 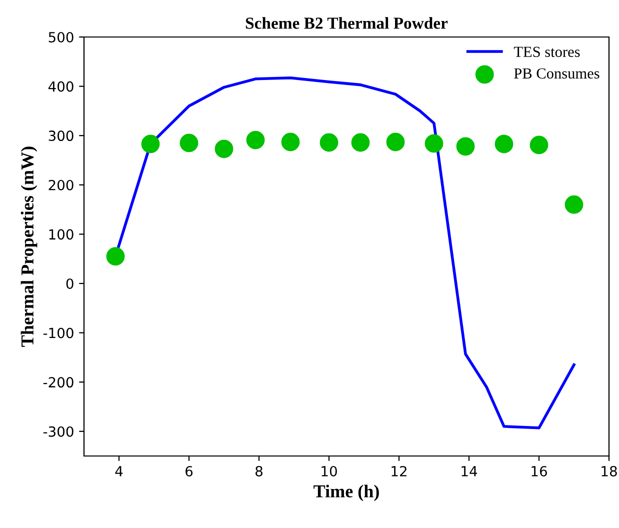 What do you see at coordinates (58, 431) in the screenshot?
I see `y-tick-label: -300` at bounding box center [58, 431].